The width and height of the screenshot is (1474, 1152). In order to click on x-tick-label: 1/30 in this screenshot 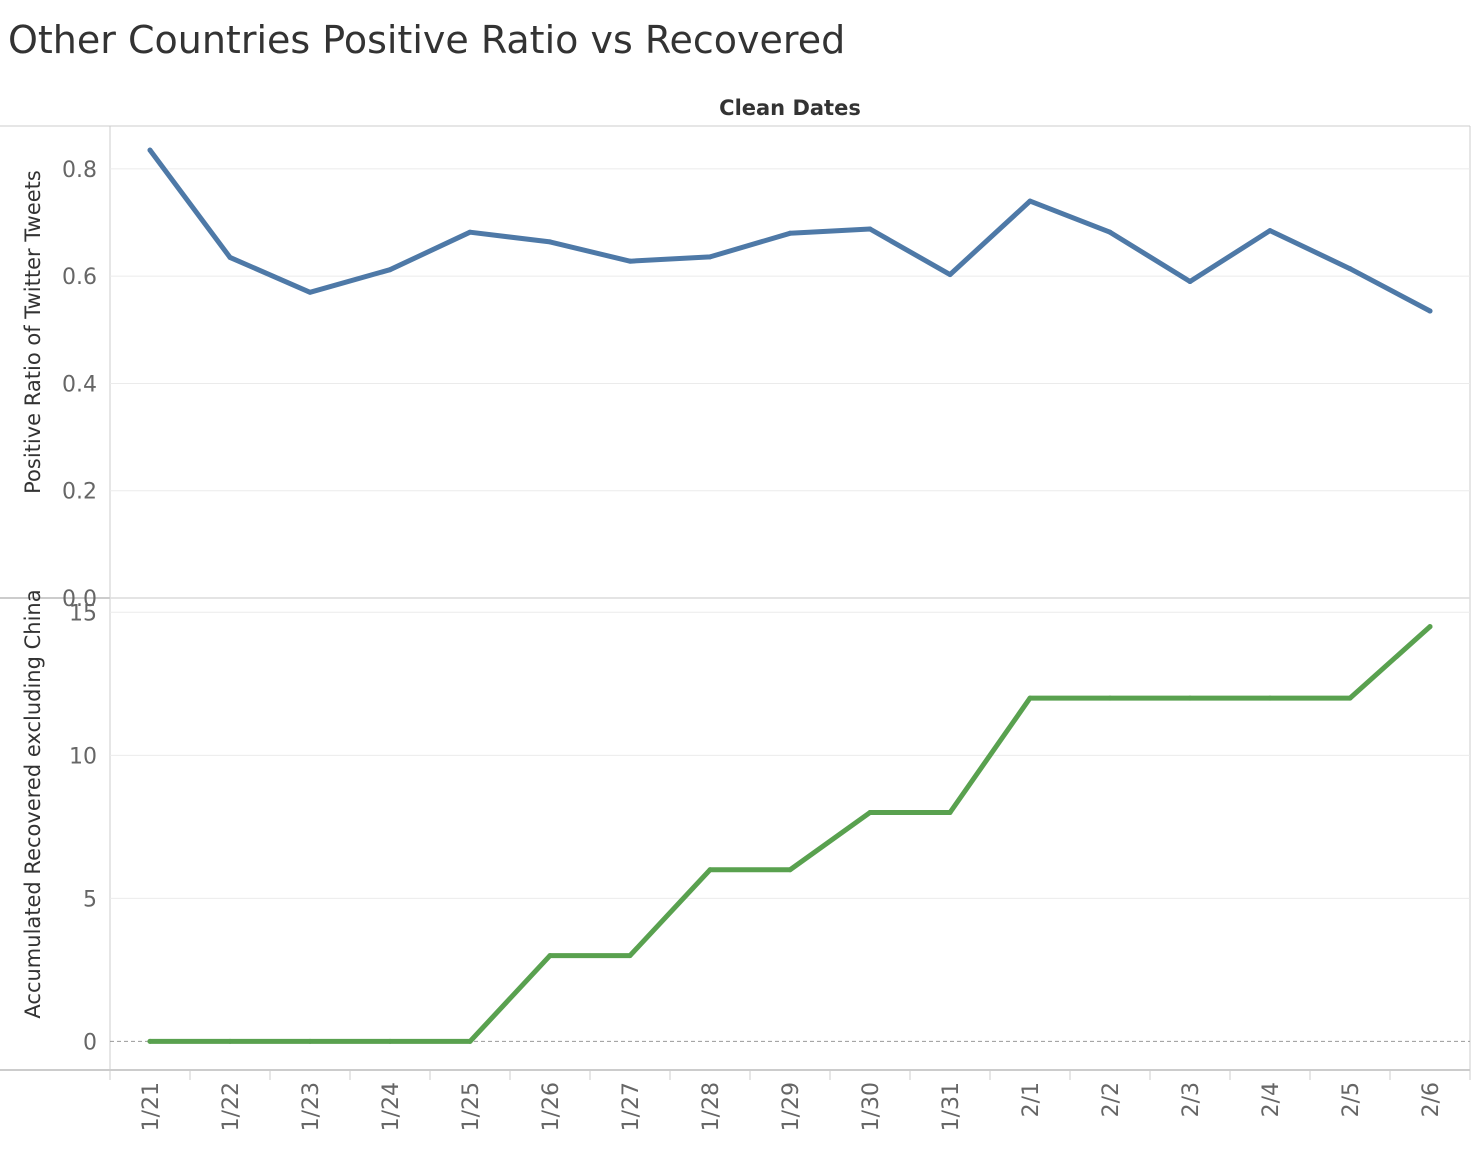, I will do `click(871, 1106)`.